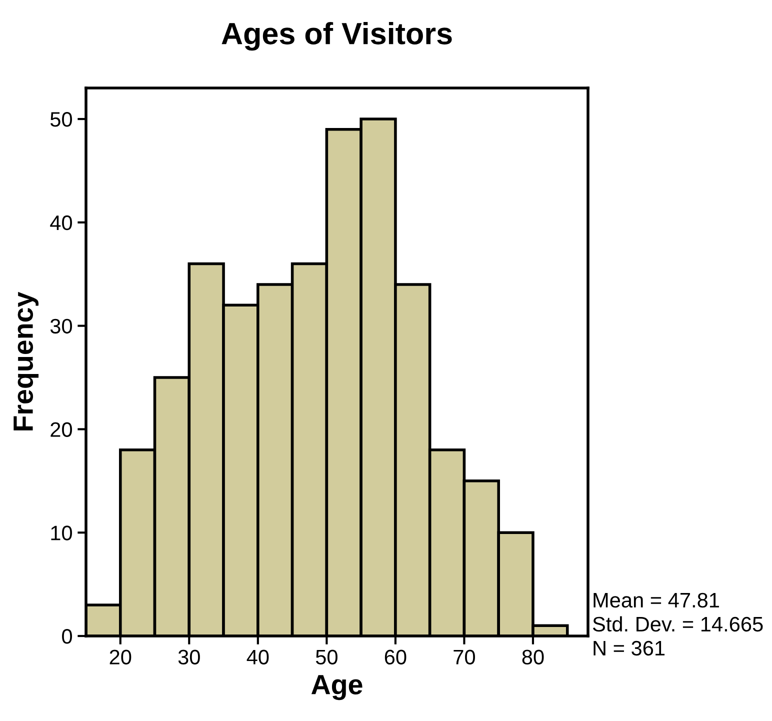  I want to click on x-tick-label: 40, so click(257, 657).